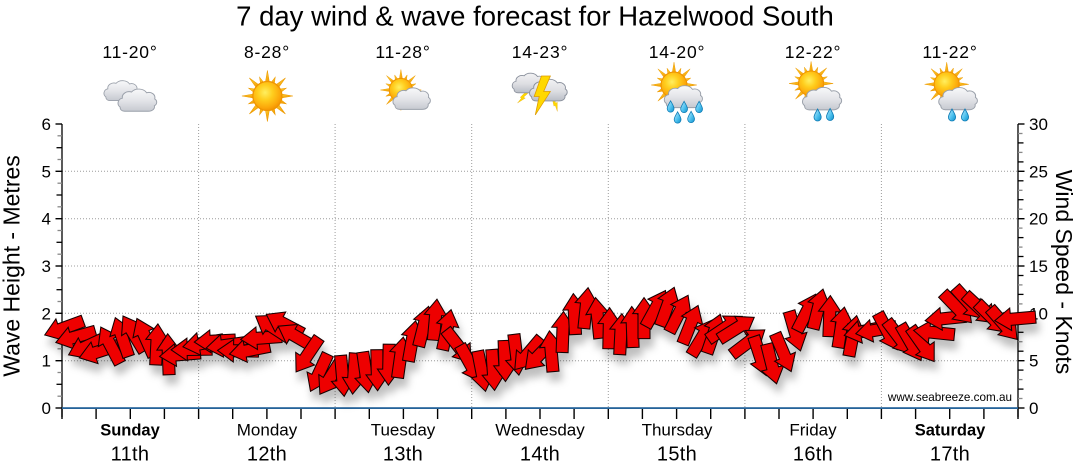 The height and width of the screenshot is (475, 1080). What do you see at coordinates (12, 266) in the screenshot?
I see `svg-text: Wave Height - Metres` at bounding box center [12, 266].